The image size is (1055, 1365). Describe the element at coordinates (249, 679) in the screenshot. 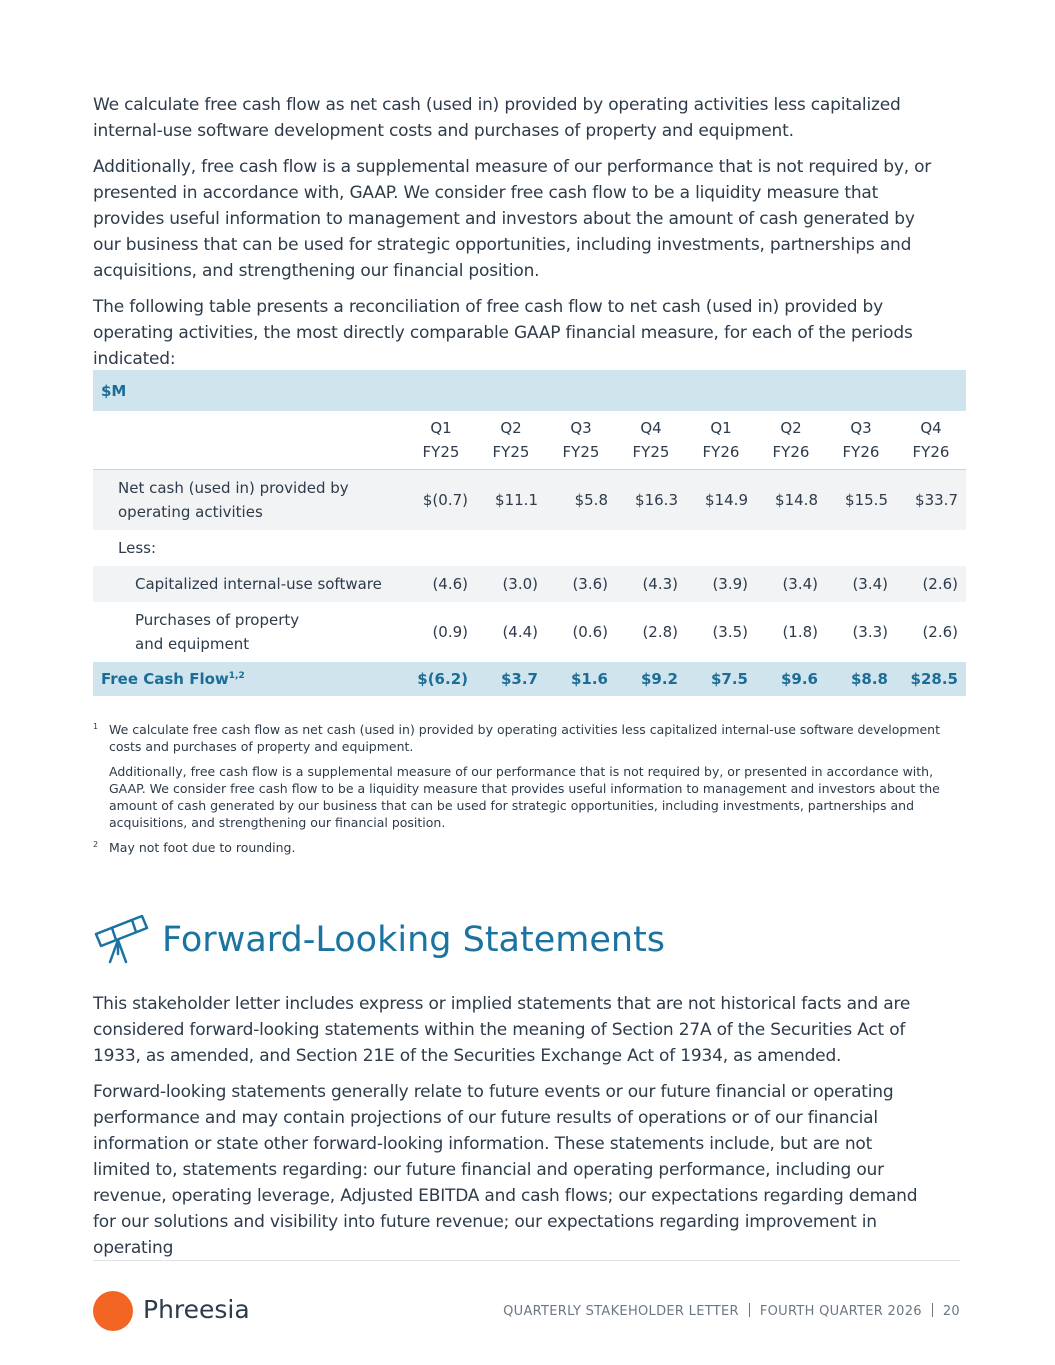

I see `total-label: Free Cash Flow1,2` at that location.